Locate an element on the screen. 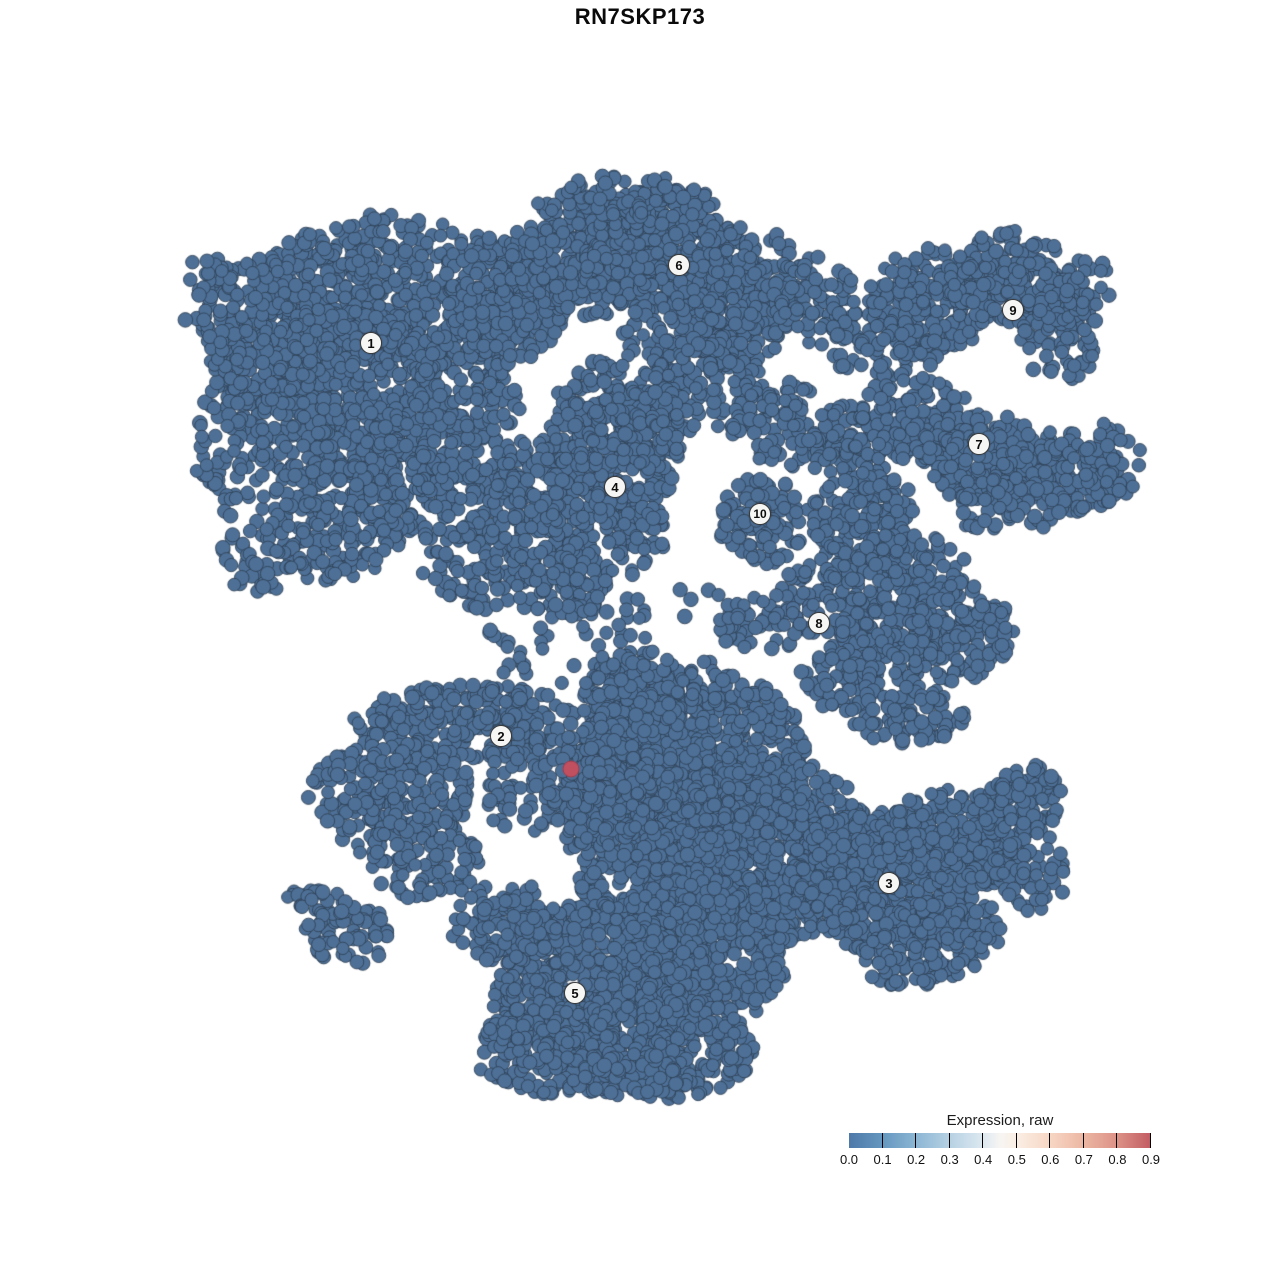 Image resolution: width=1280 pixels, height=1280 pixels. legend-colorbar is located at coordinates (1000, 1140).